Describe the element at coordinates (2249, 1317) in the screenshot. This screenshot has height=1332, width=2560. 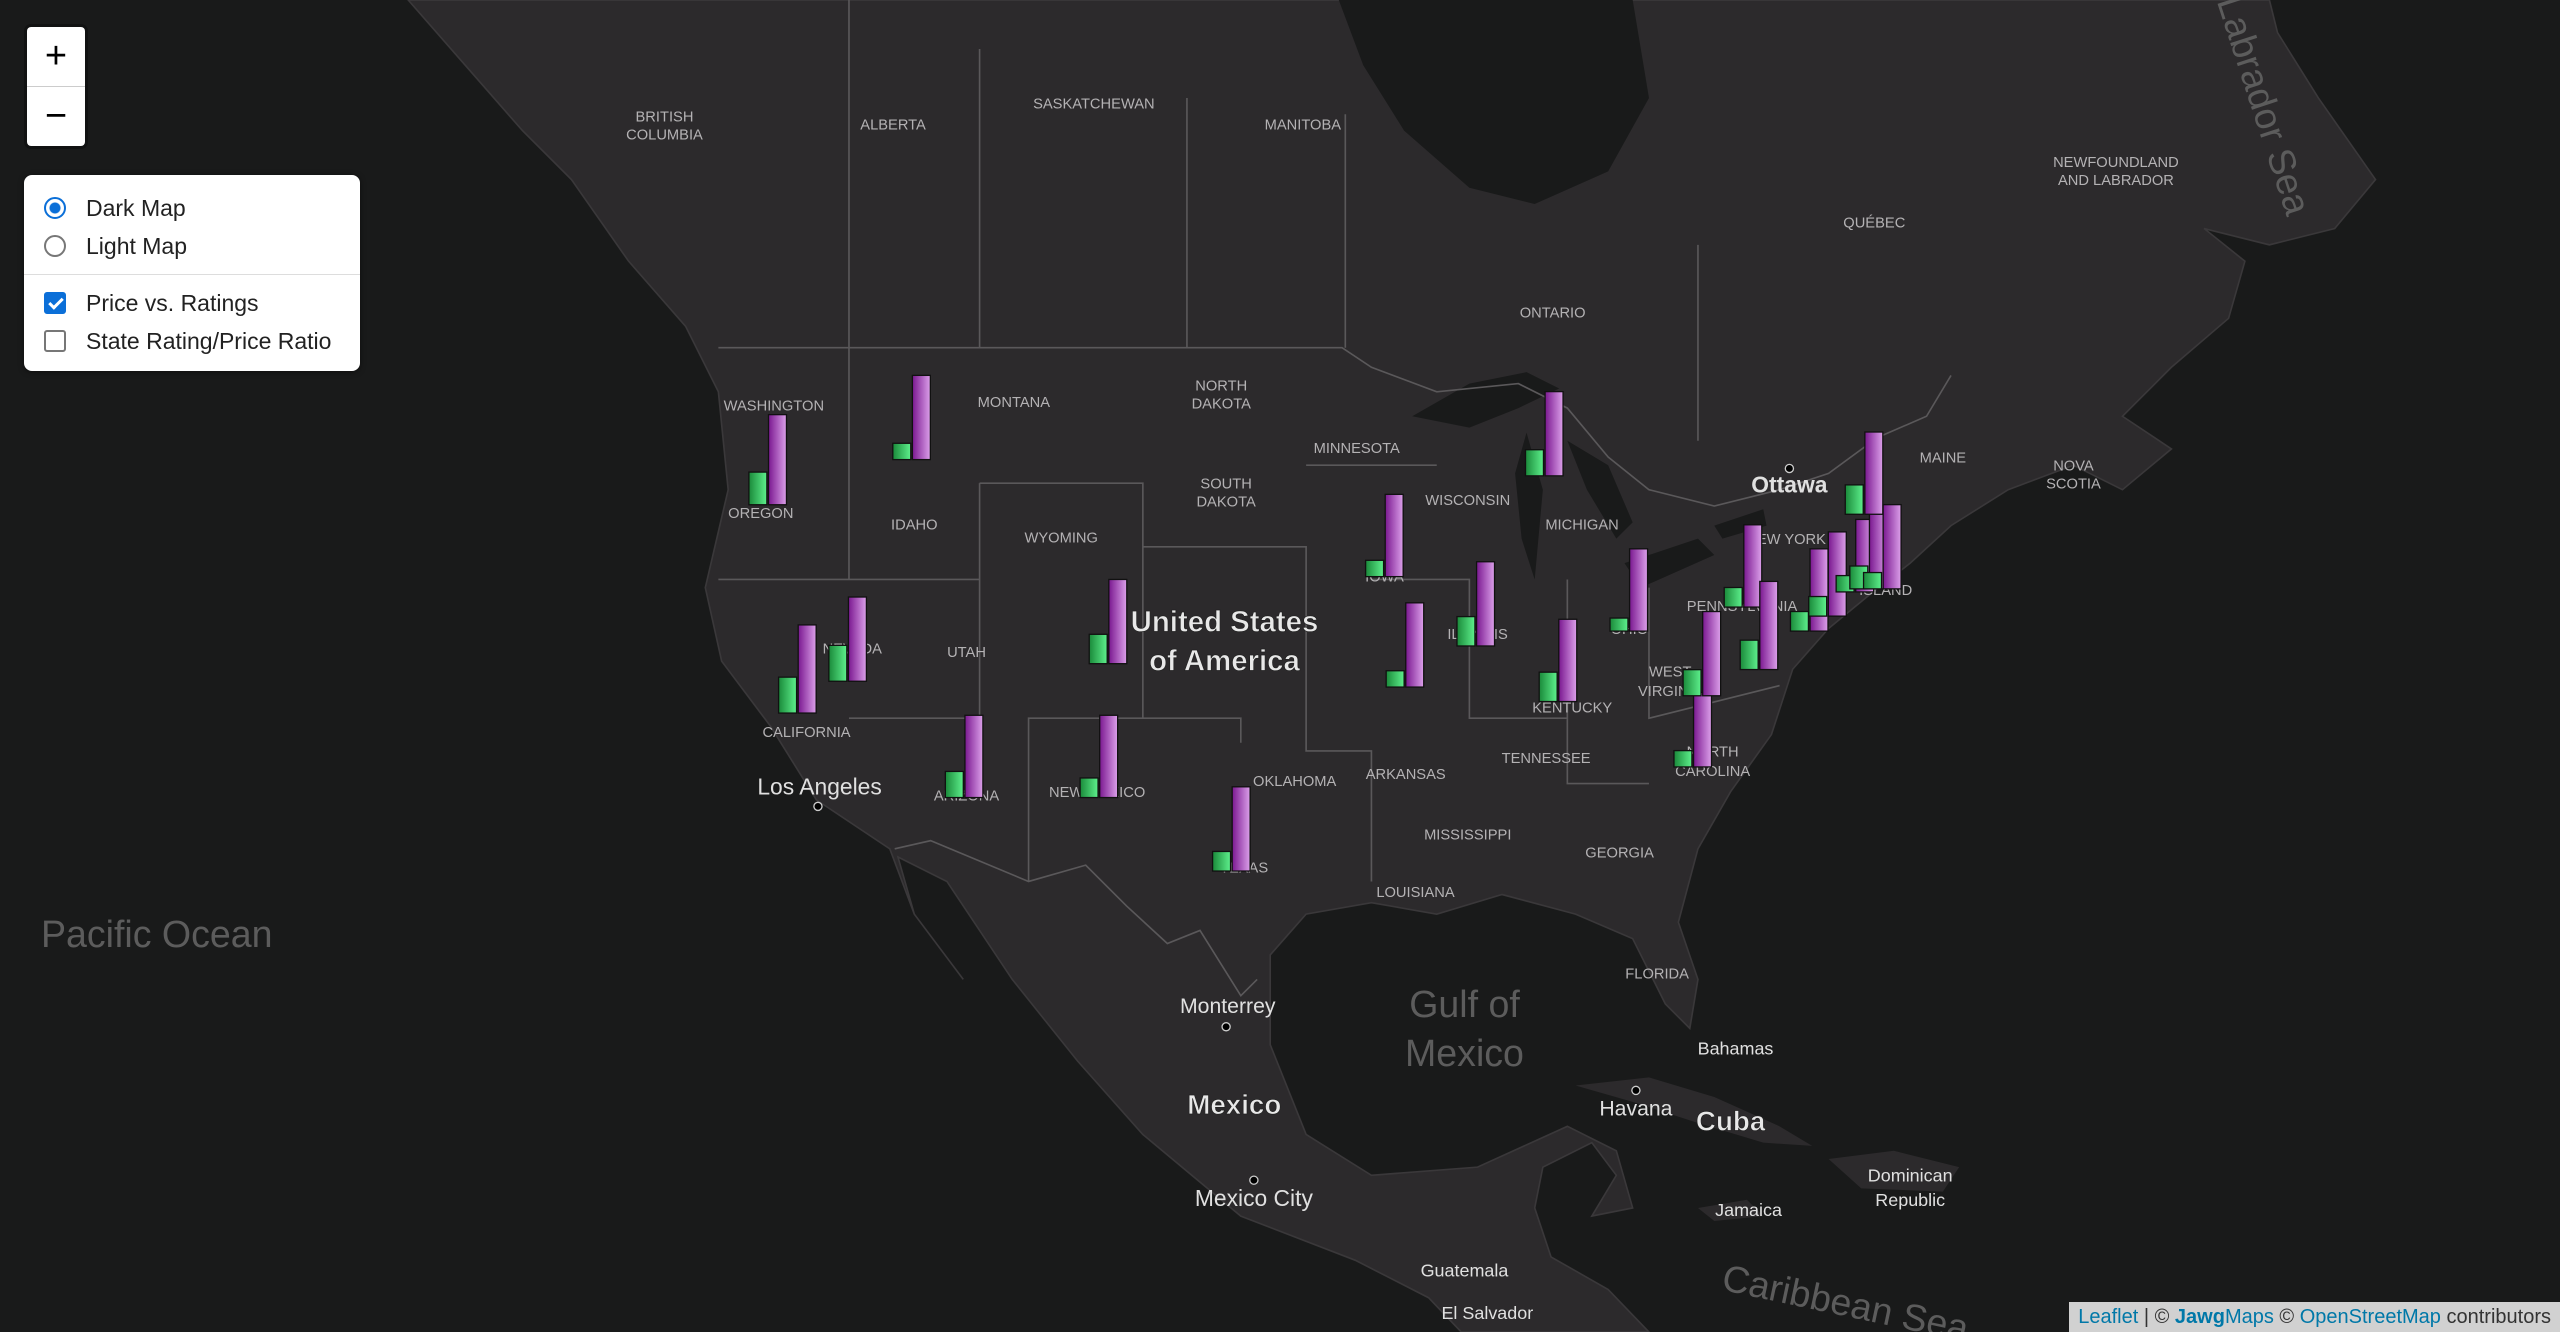
I see `attribution-text: Maps` at that location.